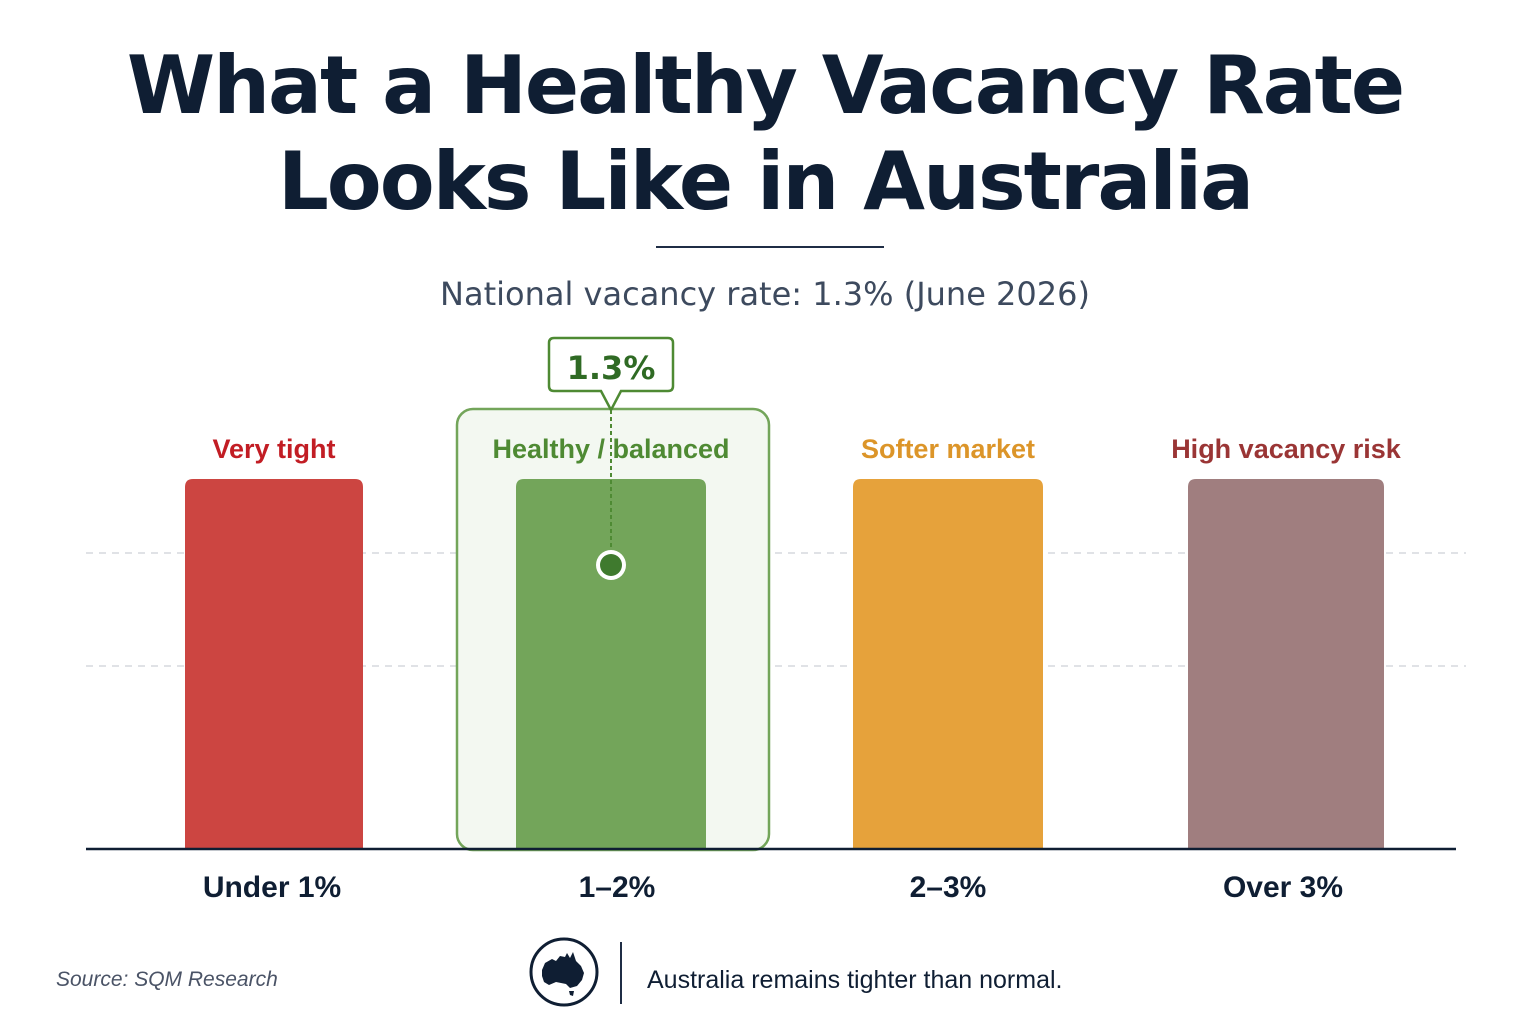  Describe the element at coordinates (948, 887) in the screenshot. I see `tick-label-3: 2–3%` at that location.